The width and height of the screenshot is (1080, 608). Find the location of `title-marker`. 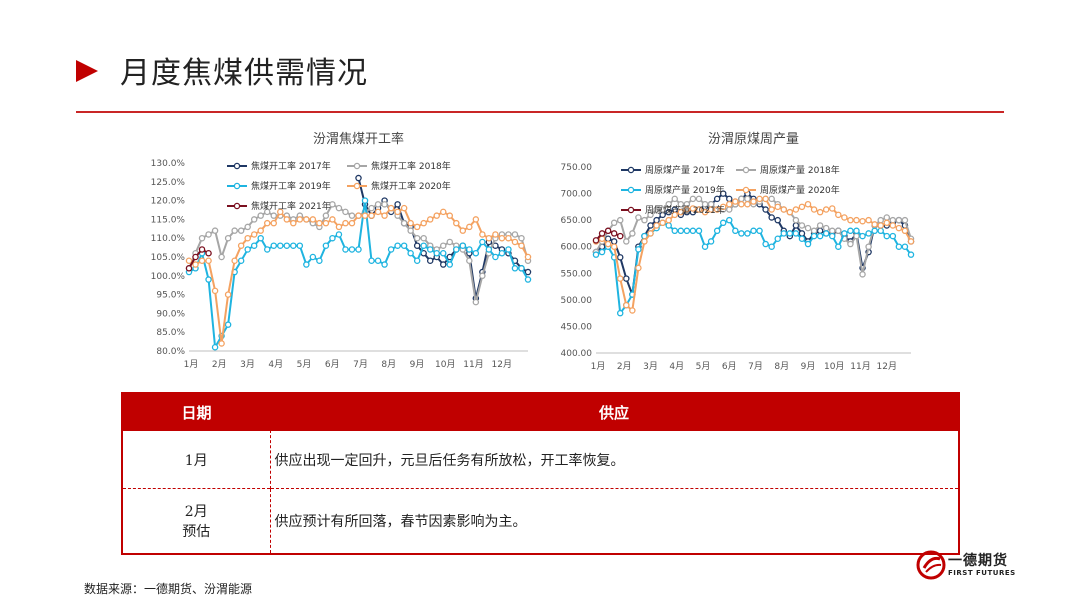

title-marker is located at coordinates (87, 71).